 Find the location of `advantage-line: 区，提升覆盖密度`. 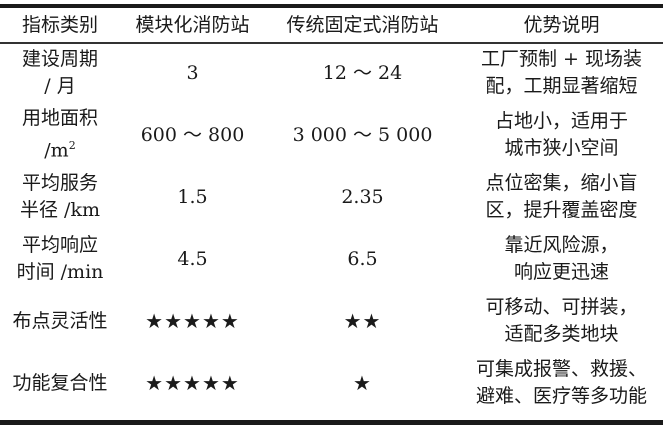

advantage-line: 区，提升覆盖密度 is located at coordinates (561, 210).